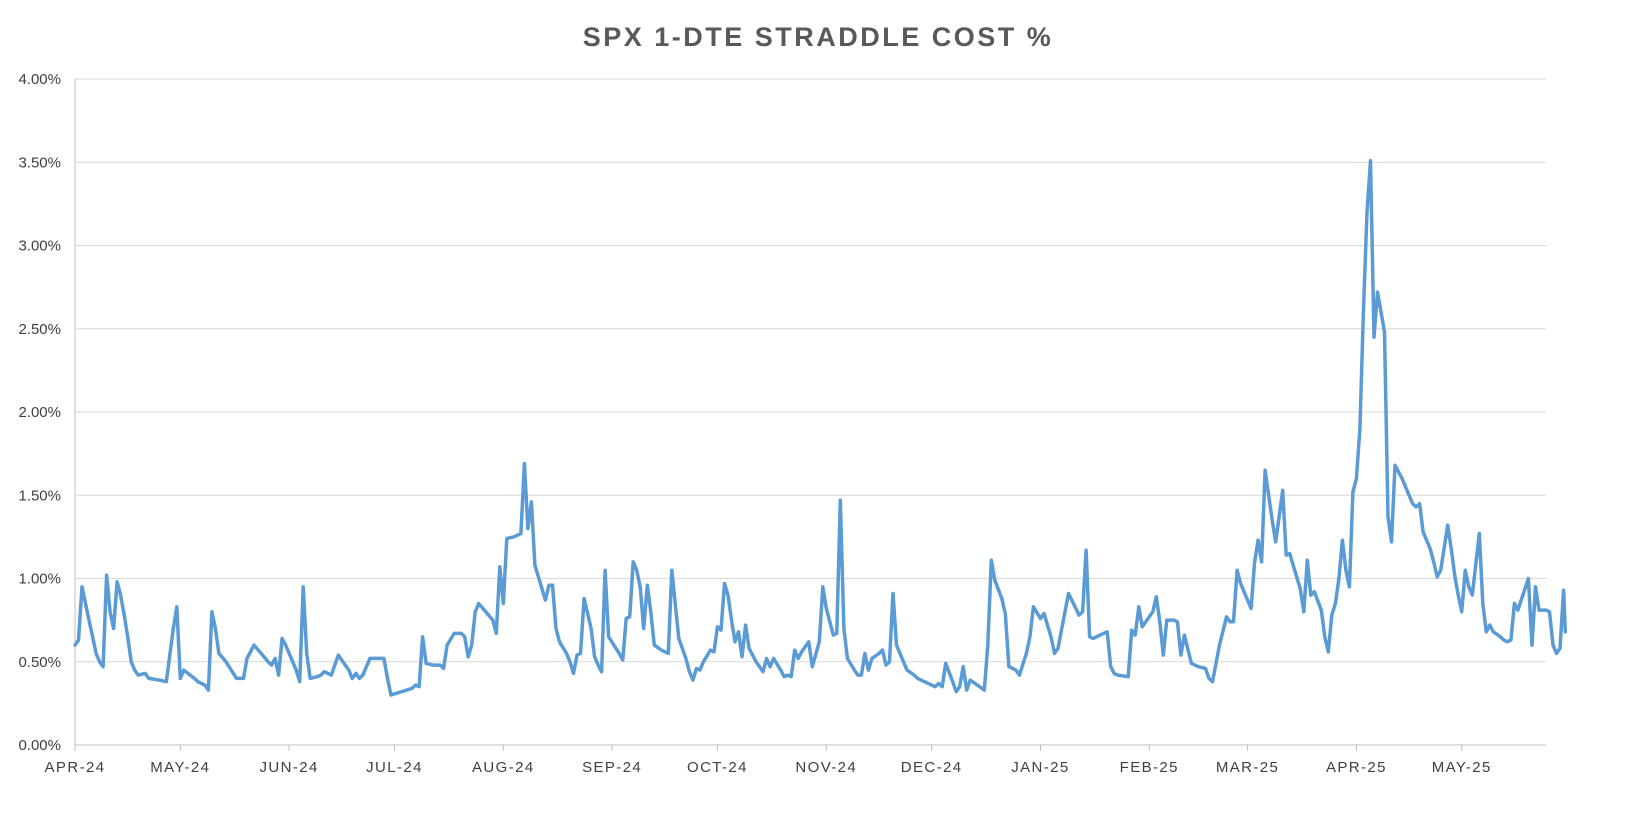  I want to click on y-tick-label: 0.00%, so click(39, 745).